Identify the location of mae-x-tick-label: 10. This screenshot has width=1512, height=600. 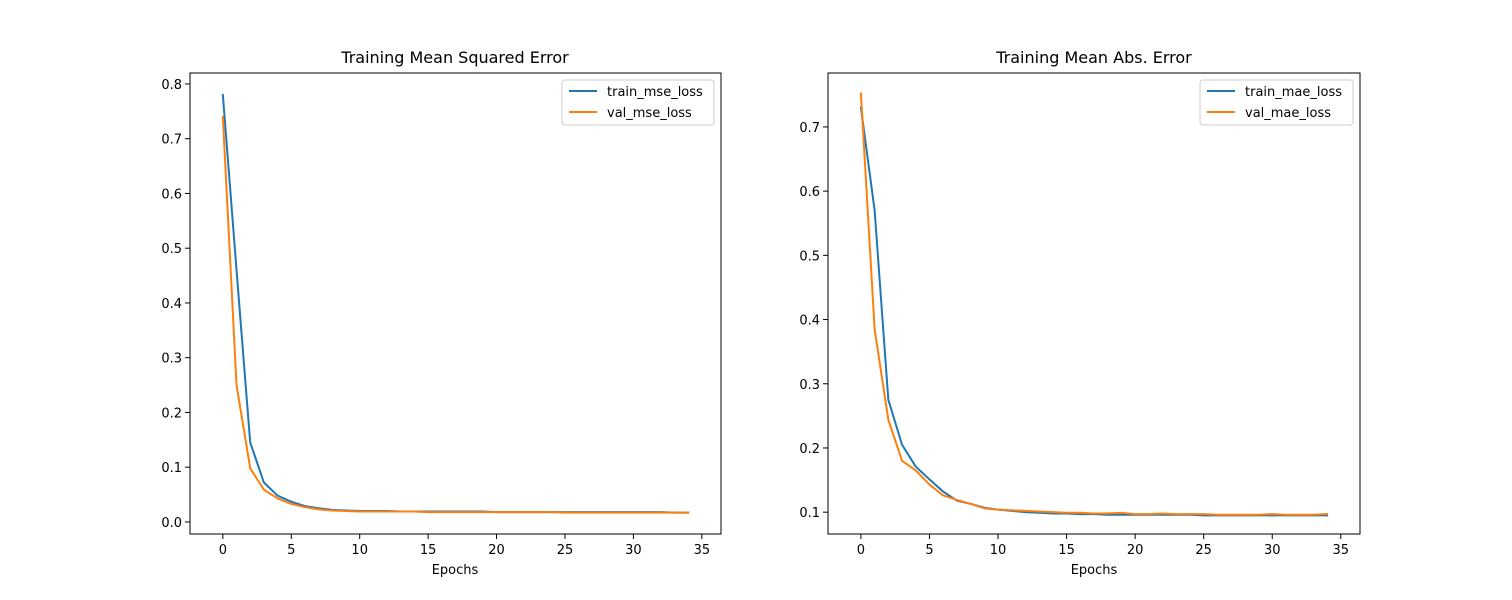
(998, 550).